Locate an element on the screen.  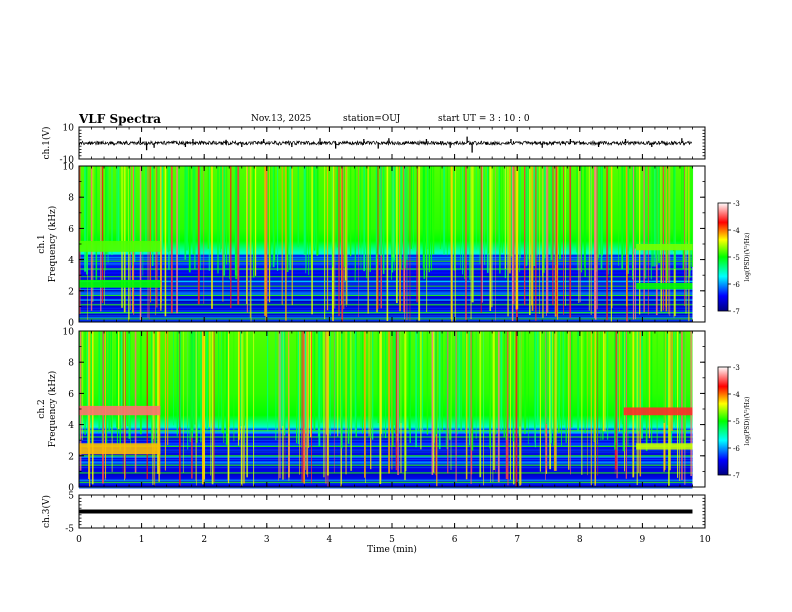
ch1-waveform-ylabel: ch.1(V) is located at coordinates (46, 143).